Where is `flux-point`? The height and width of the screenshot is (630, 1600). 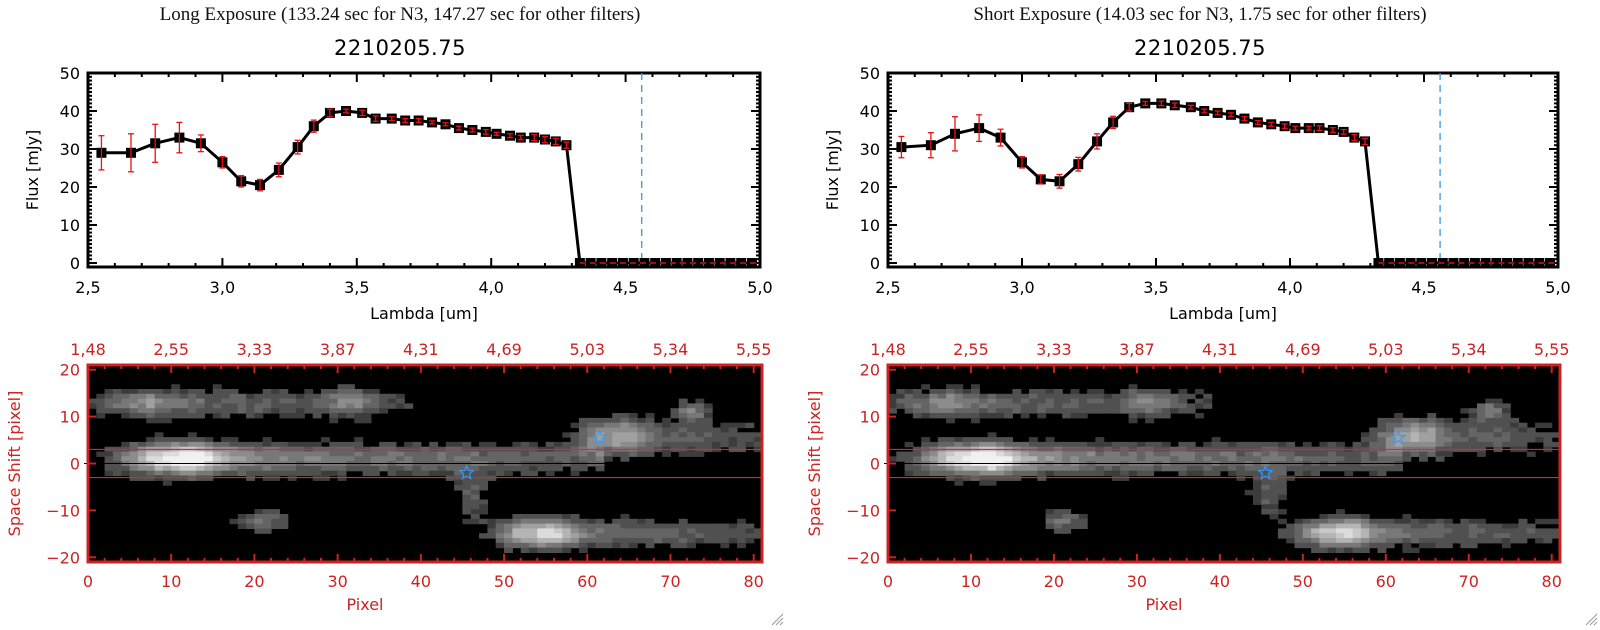 flux-point is located at coordinates (719, 263).